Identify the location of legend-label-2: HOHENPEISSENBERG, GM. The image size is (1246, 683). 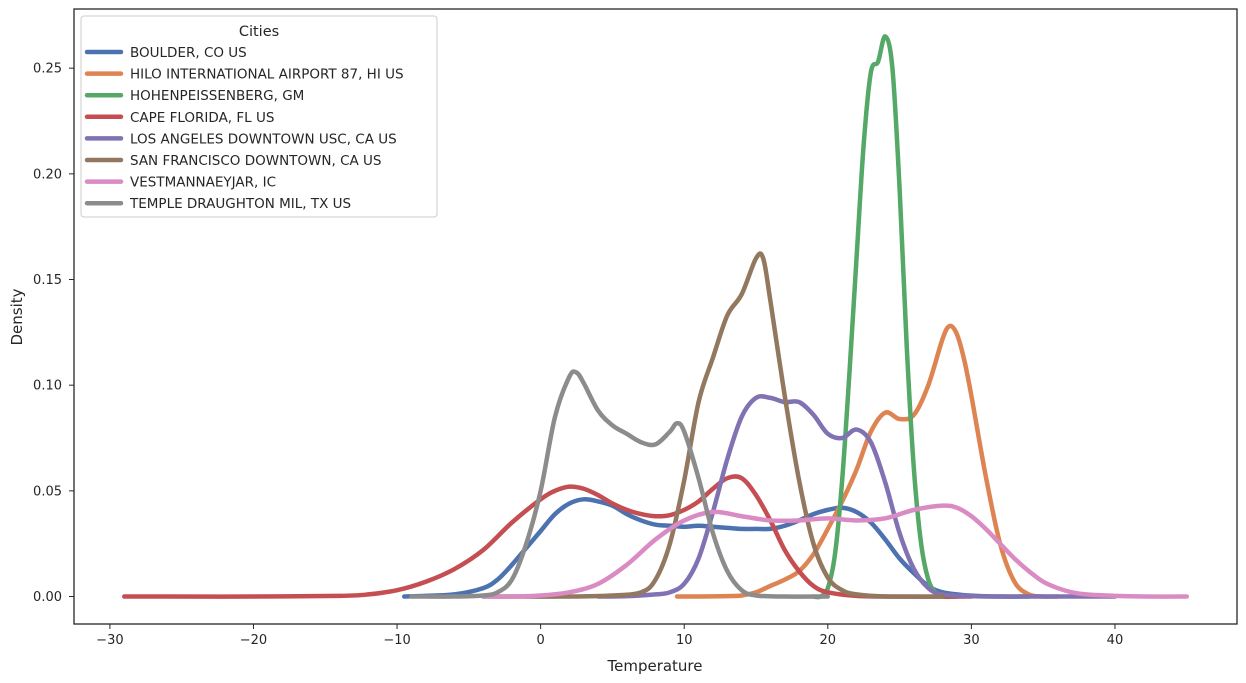
(217, 96).